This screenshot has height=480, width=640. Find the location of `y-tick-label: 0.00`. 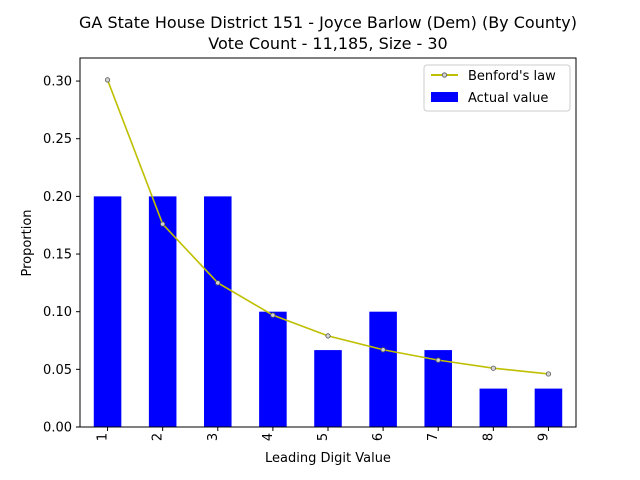

y-tick-label: 0.00 is located at coordinates (57, 428).